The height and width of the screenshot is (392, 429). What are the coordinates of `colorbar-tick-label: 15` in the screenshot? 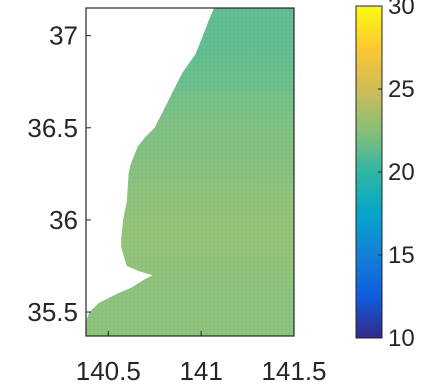 It's located at (401, 255).